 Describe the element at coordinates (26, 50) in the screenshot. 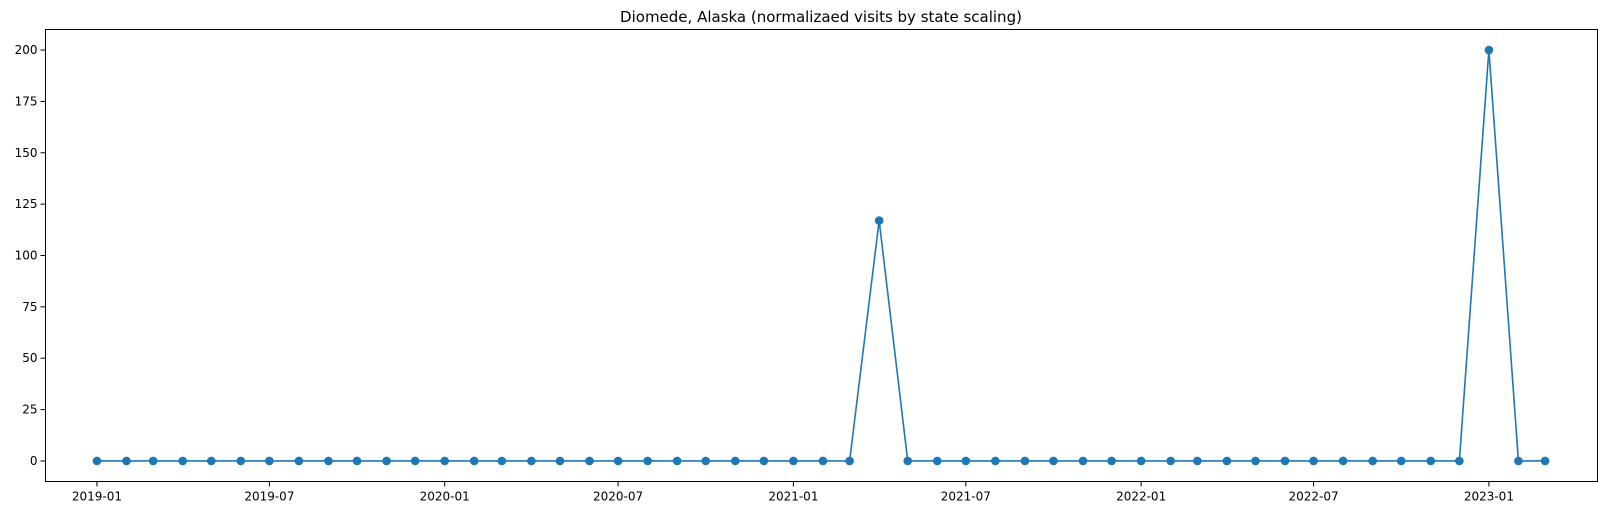

I see `y-tick-label: 200` at that location.